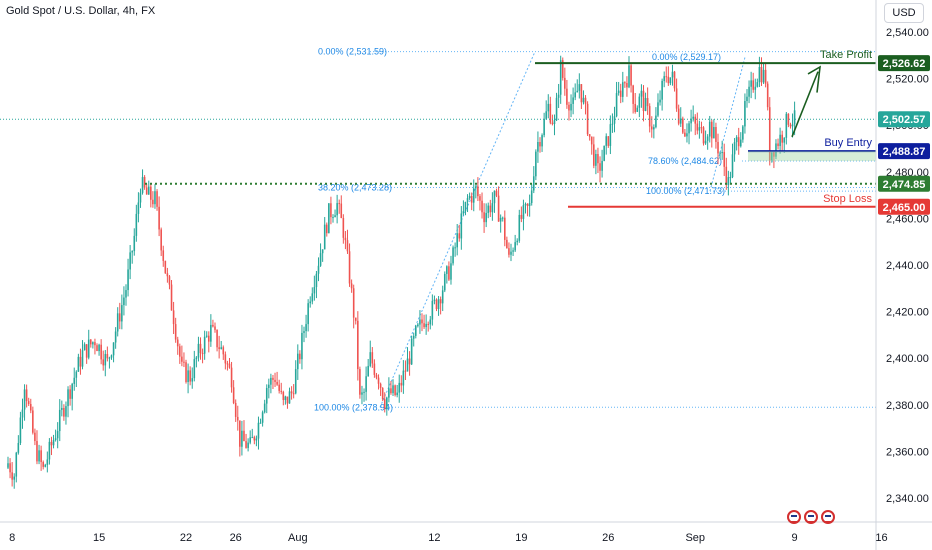 The height and width of the screenshot is (550, 932). What do you see at coordinates (907, 219) in the screenshot?
I see `y-tick-label: 2,460.00` at bounding box center [907, 219].